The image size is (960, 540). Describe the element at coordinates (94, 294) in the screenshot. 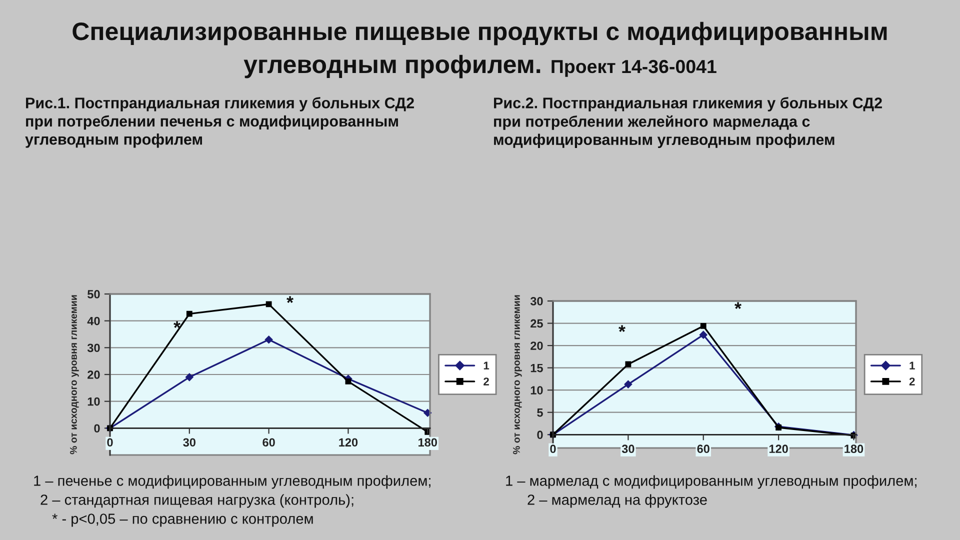

I see `y-tick-label: 50` at that location.